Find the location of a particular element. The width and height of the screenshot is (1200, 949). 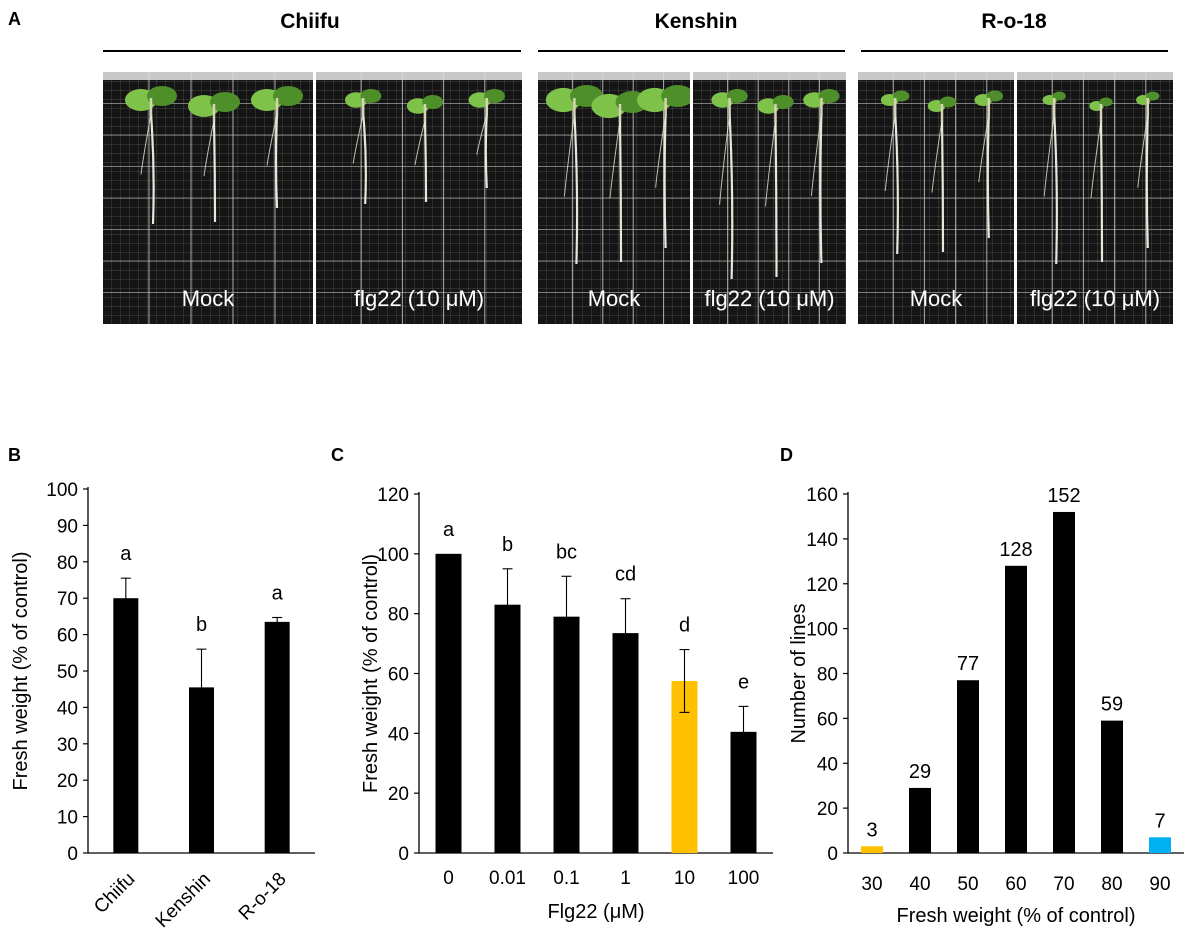

x-tick-label: 30 is located at coordinates (871, 884).